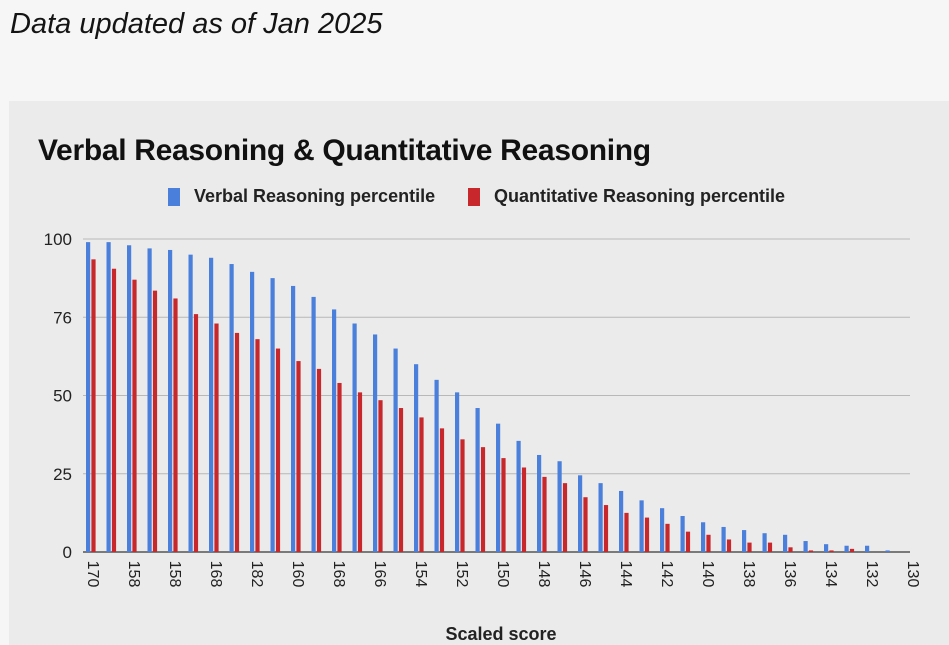  I want to click on x-tick-label: 152, so click(461, 574).